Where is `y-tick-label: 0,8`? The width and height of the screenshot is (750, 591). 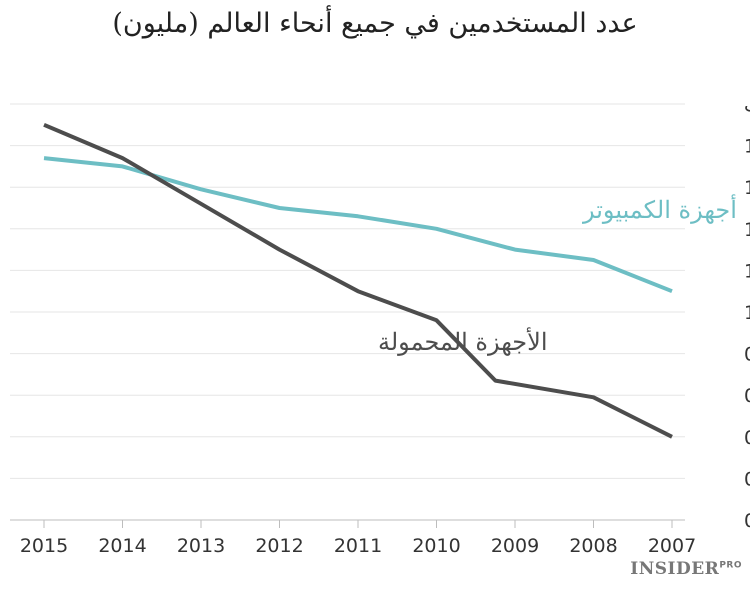
y-tick-label: 0,8 is located at coordinates (747, 355).